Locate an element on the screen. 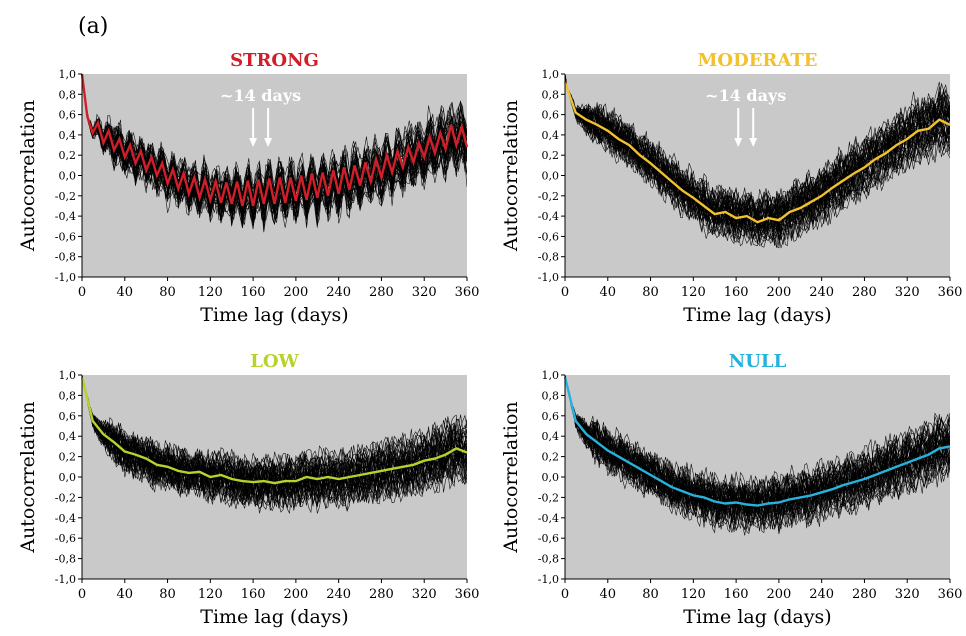 This screenshot has height=636, width=966. chart-title: LOW is located at coordinates (274, 361).